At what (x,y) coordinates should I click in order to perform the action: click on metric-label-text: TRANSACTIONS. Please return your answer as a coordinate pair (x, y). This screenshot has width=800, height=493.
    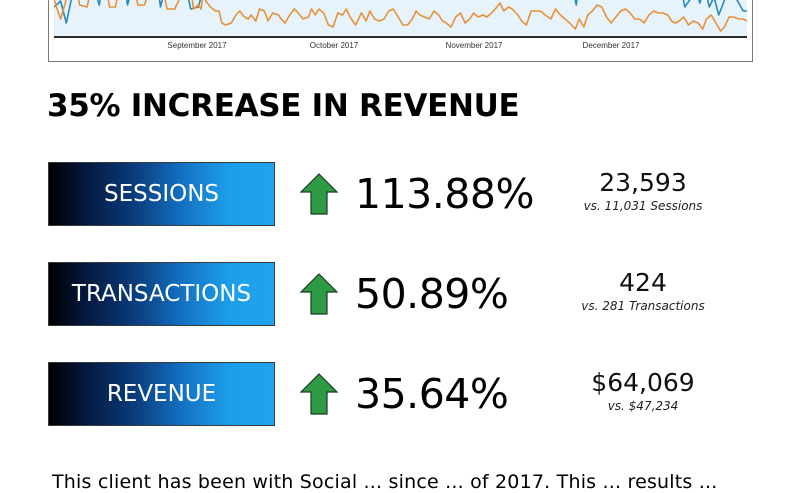
    Looking at the image, I should click on (161, 294).